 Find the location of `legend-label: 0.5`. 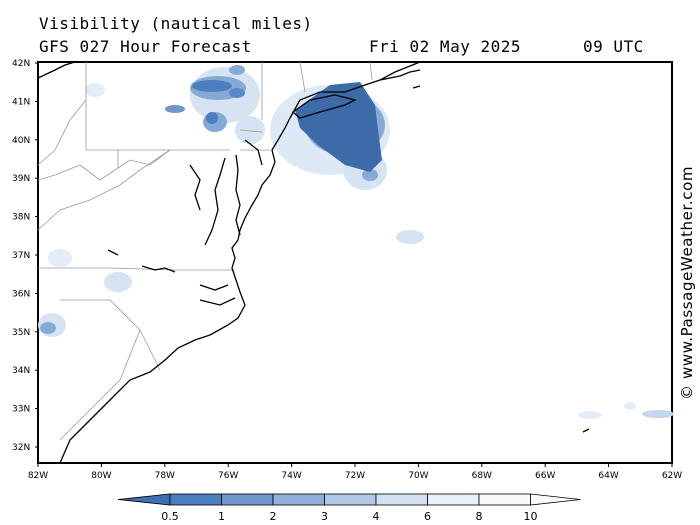

legend-label: 0.5 is located at coordinates (170, 516).